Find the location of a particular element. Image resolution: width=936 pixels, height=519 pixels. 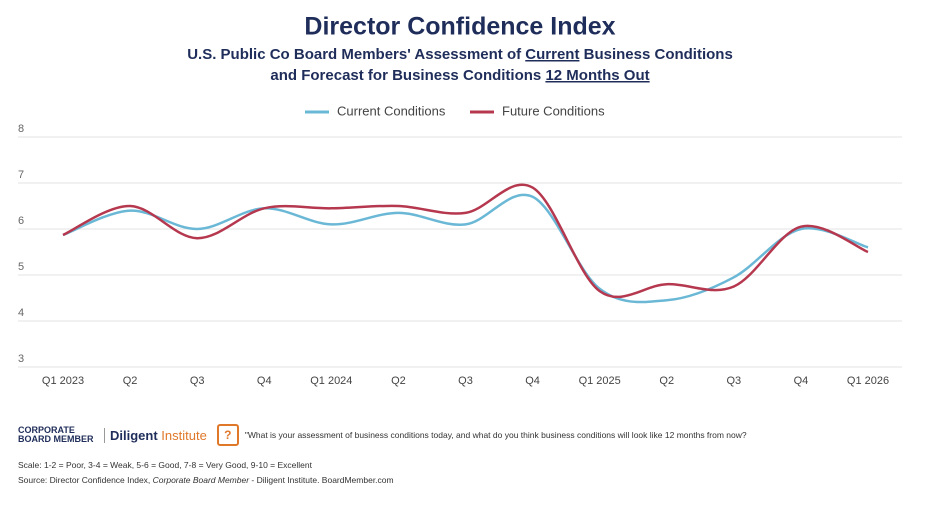

y-tick-label: 8 is located at coordinates (21, 129).